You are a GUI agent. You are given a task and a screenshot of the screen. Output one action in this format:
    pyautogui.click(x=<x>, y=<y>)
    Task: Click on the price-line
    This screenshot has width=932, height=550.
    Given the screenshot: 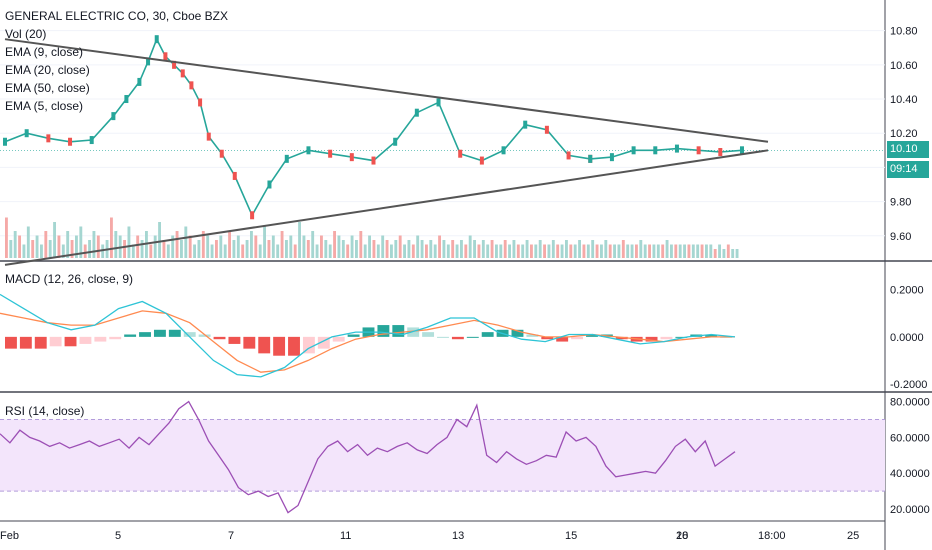 What is the action you would take?
    pyautogui.click(x=666, y=153)
    